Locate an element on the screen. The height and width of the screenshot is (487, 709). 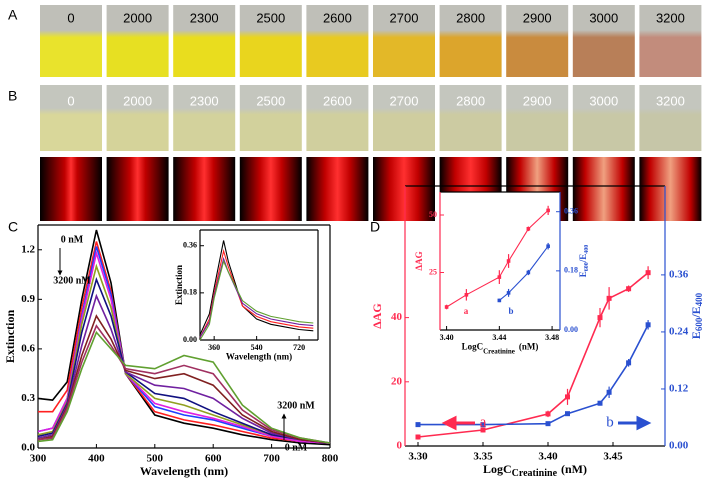
x-tick-label: 500 is located at coordinates (155, 459).